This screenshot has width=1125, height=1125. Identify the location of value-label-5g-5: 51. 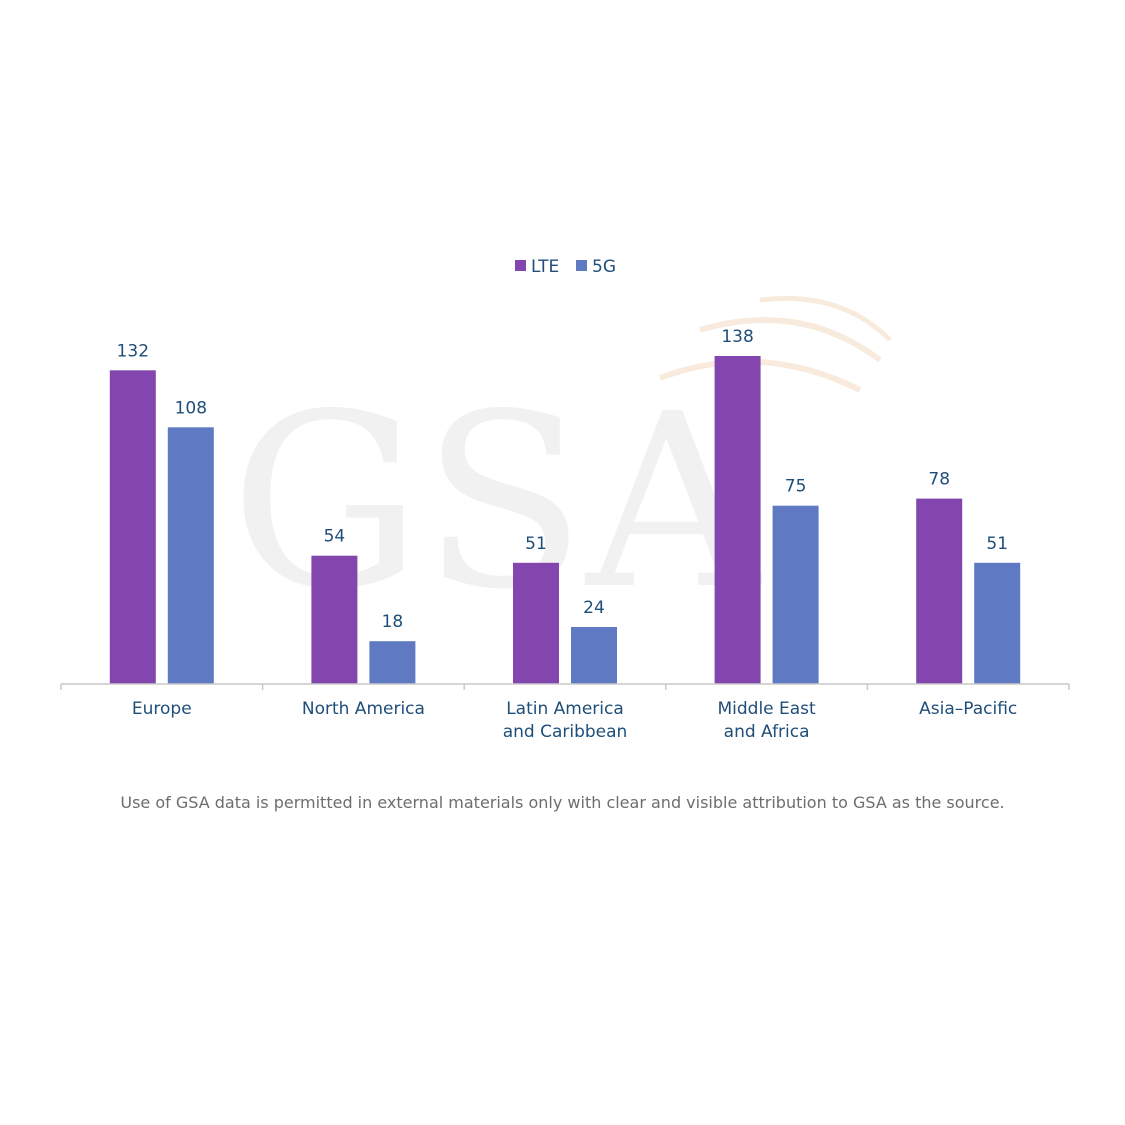
(997, 544).